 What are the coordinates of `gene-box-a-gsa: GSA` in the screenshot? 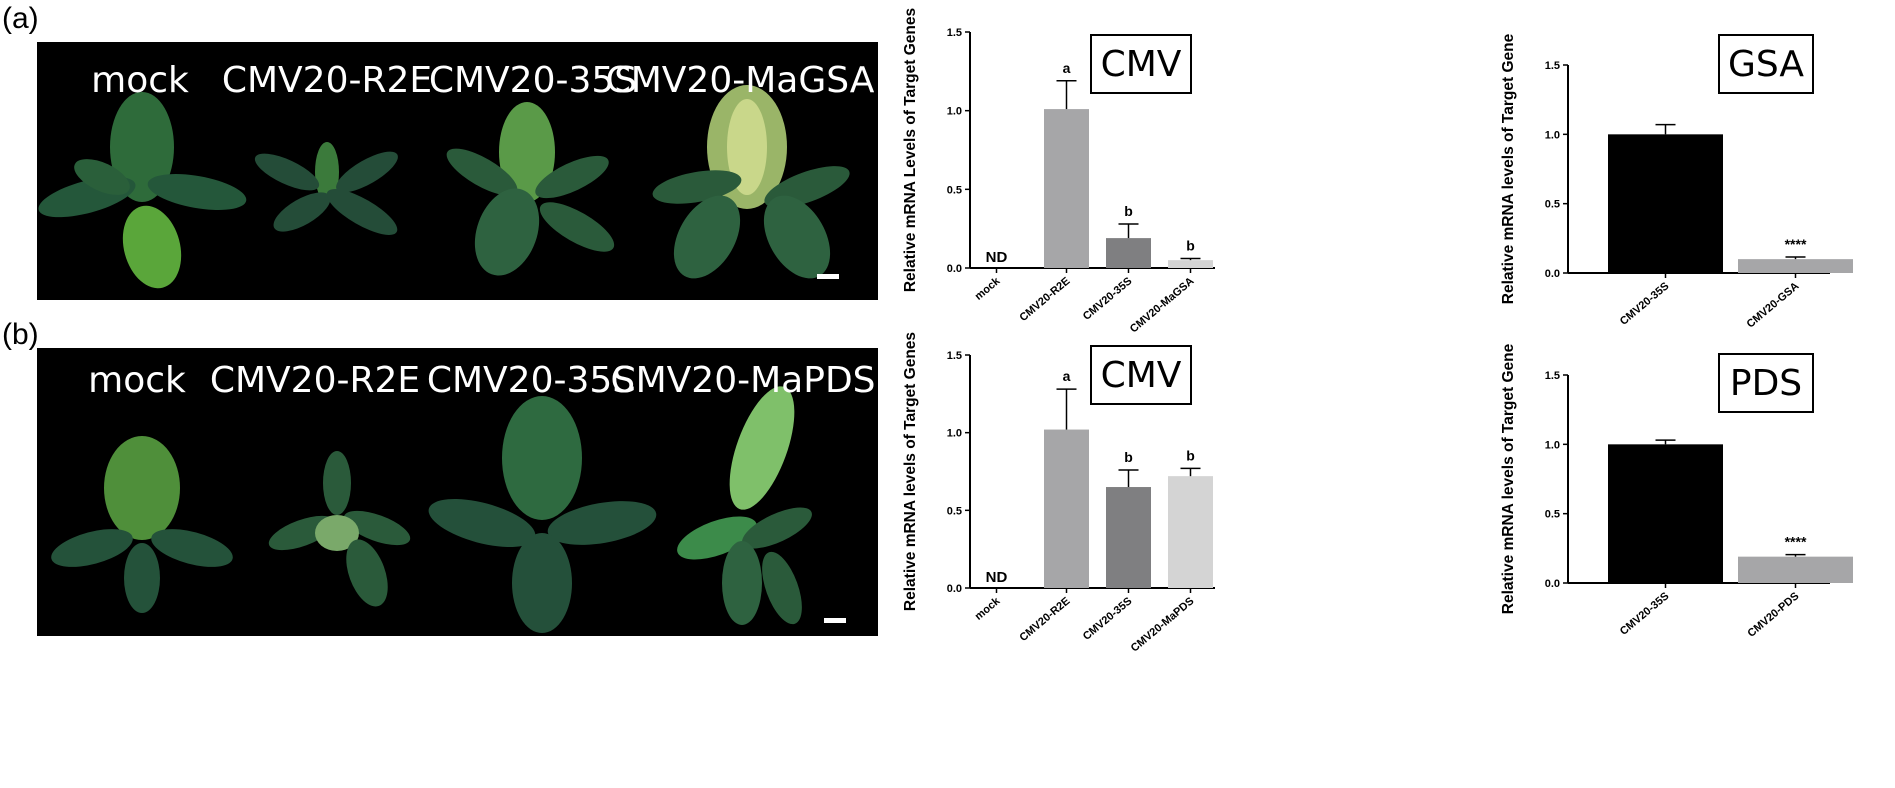 It's located at (1766, 64).